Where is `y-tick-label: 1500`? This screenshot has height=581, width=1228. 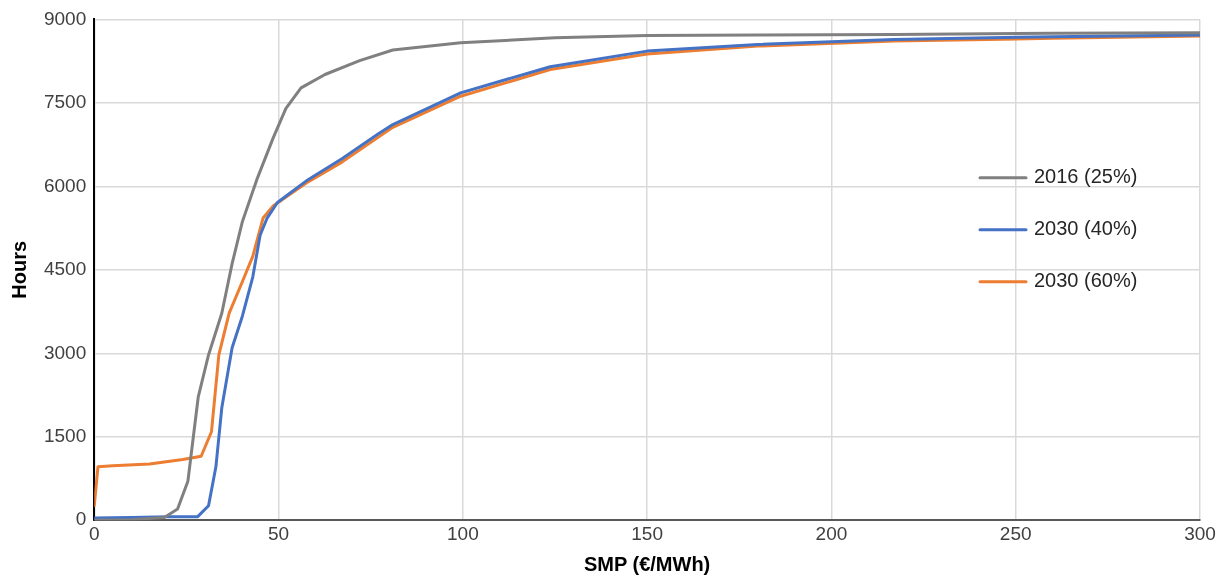 y-tick-label: 1500 is located at coordinates (65, 435).